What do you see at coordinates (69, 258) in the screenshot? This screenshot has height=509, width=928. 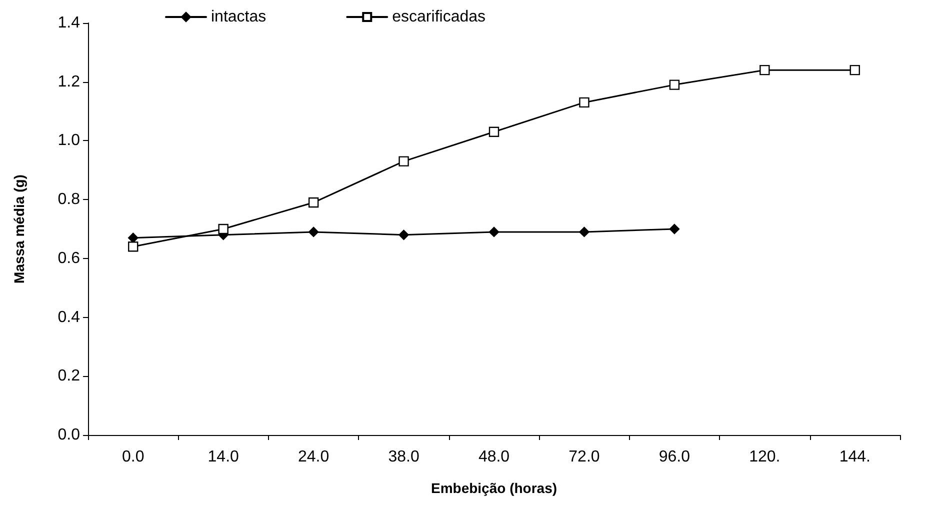 I see `y-tick-label: 0.6` at bounding box center [69, 258].